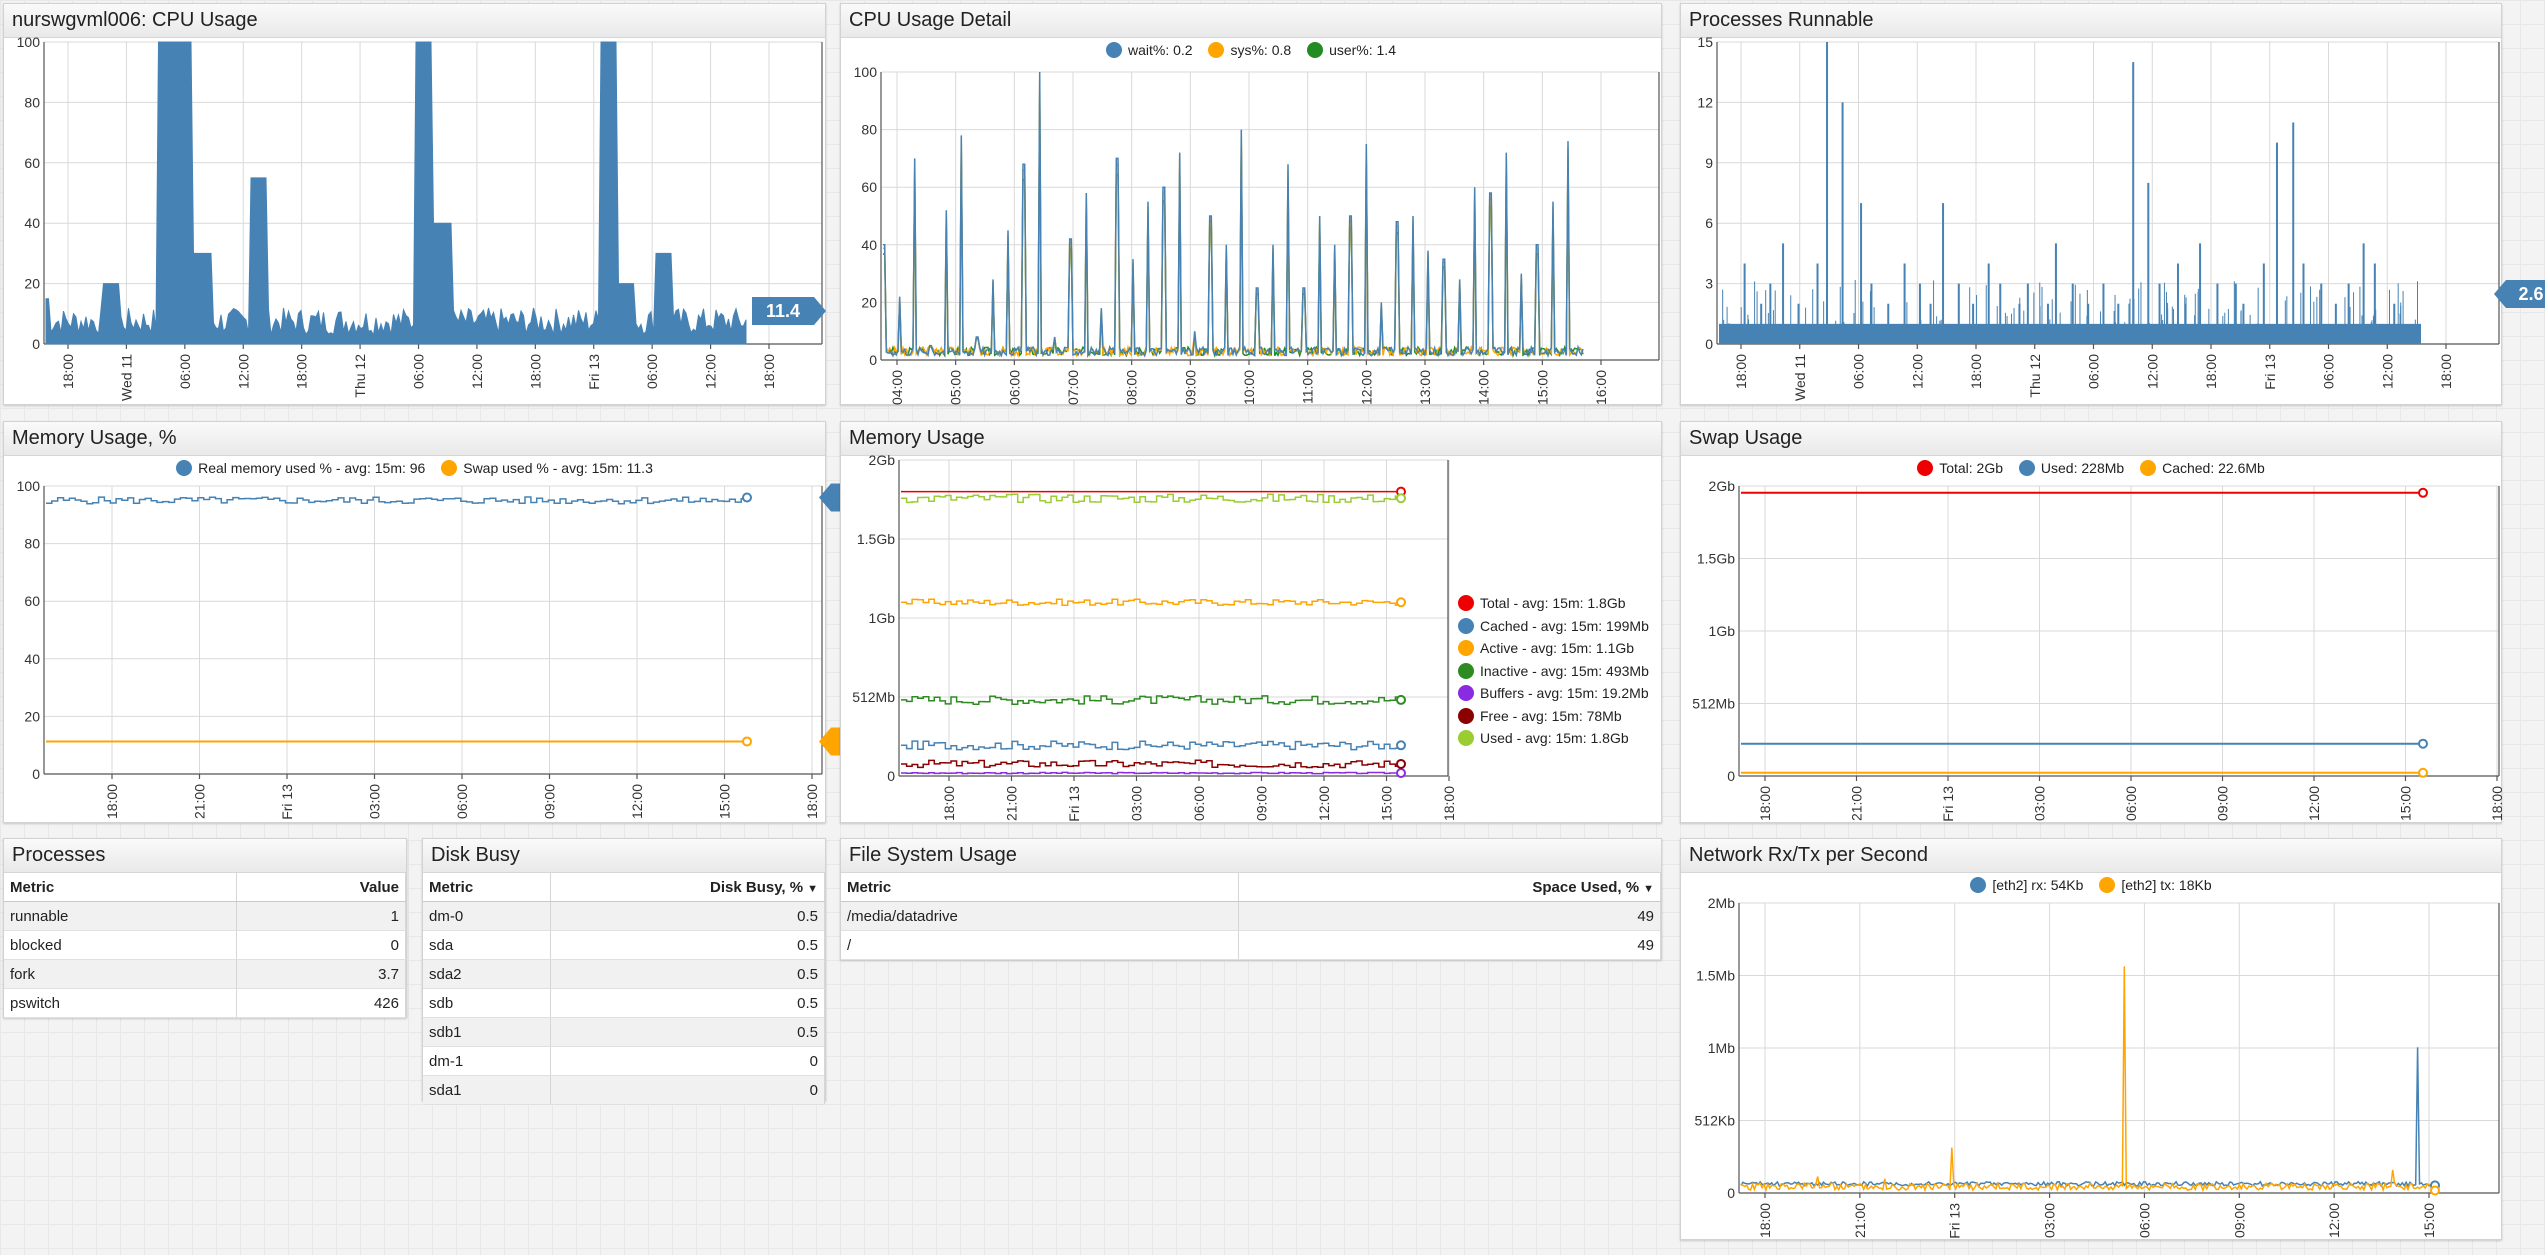 This screenshot has width=2545, height=1255. I want to click on widget-title: Disk Busy, so click(624, 856).